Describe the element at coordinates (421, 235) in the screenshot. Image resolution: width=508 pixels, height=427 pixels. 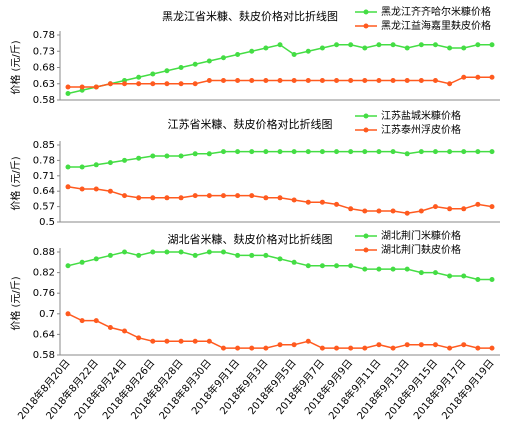
I see `legend-label: 湖北荆门米糠价格` at that location.